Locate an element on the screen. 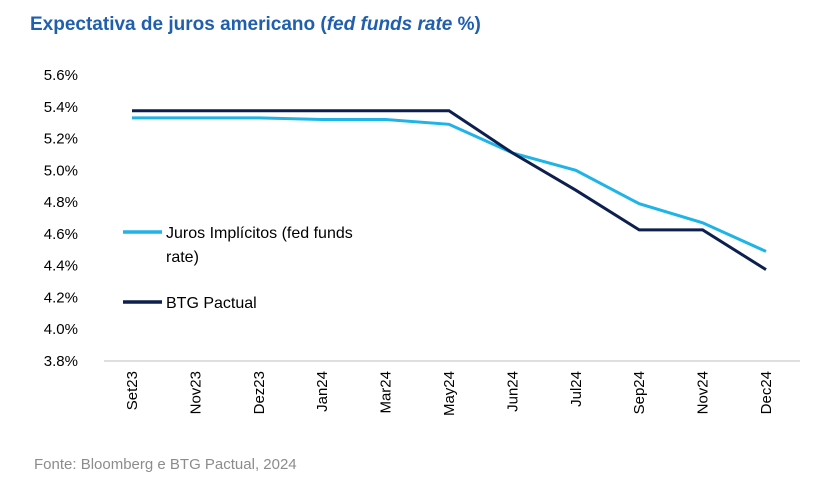  y-axis-ticks: 3.8% 4.0% 4.2% 4.4% 4.6% 4.8% 5.0% 5.2% 5.4% 5.6% is located at coordinates (61, 218).